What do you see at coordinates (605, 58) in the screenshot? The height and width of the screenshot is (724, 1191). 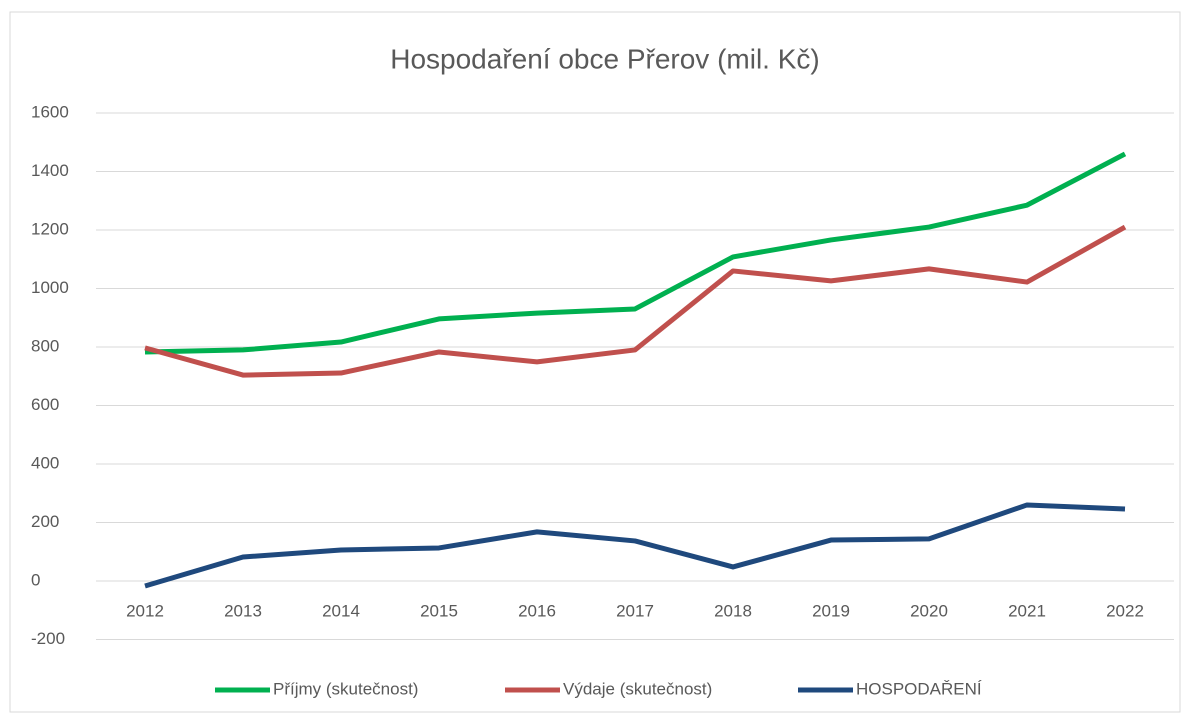 I see `chart-title: Hospodaření obce Přerov (mil. Kč)` at bounding box center [605, 58].